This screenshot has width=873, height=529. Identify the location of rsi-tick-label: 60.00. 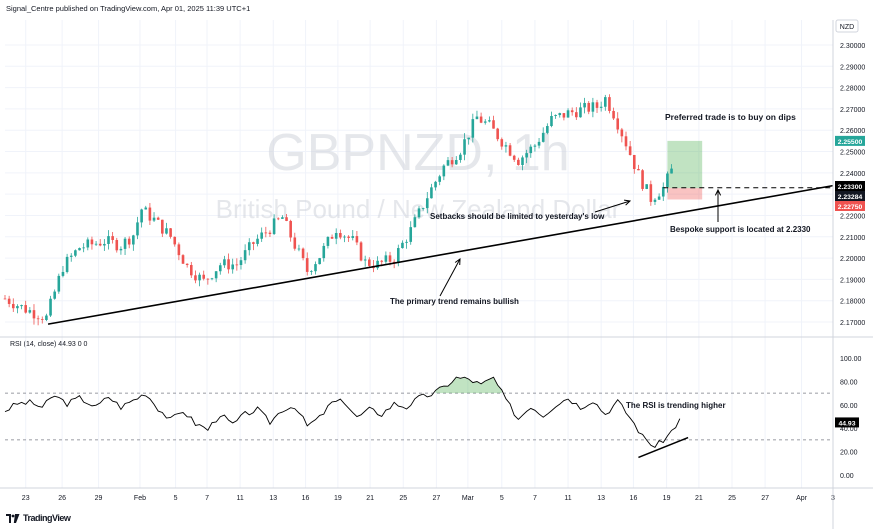
(849, 406).